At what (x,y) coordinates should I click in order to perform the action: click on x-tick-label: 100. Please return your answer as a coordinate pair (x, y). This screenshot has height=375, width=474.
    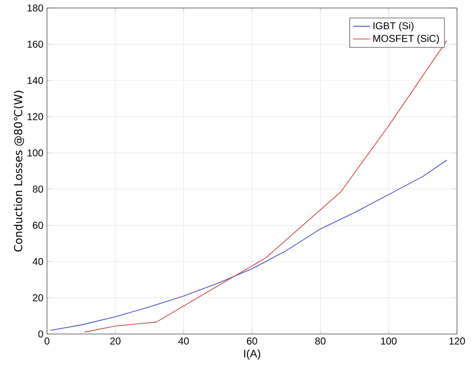
    Looking at the image, I should click on (389, 341).